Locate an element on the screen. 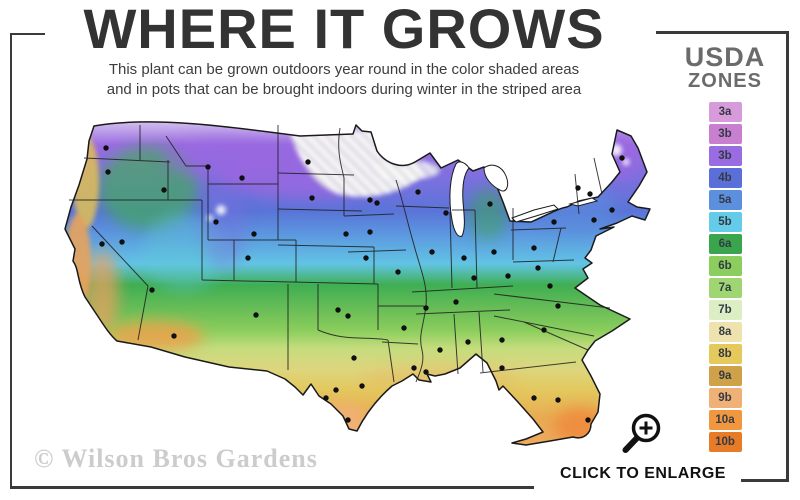  frame-left is located at coordinates (11, 260).